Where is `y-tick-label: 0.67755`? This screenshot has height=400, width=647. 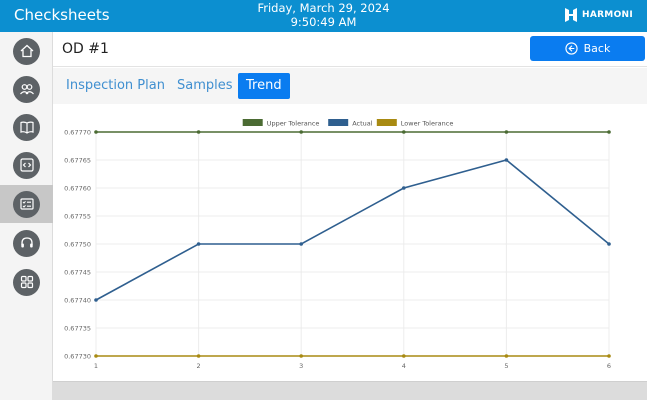
y-tick-label: 0.67755 is located at coordinates (77, 217).